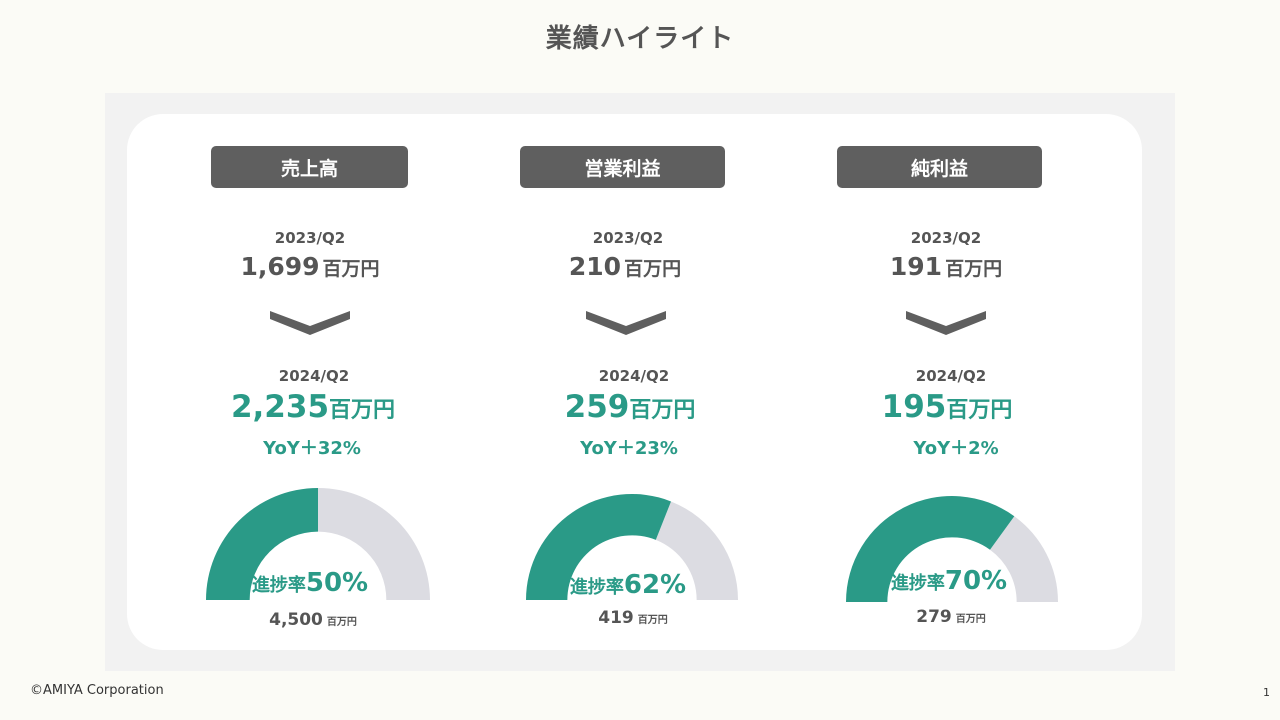 This screenshot has height=720, width=1280. I want to click on prev-value-number: 191, so click(916, 266).